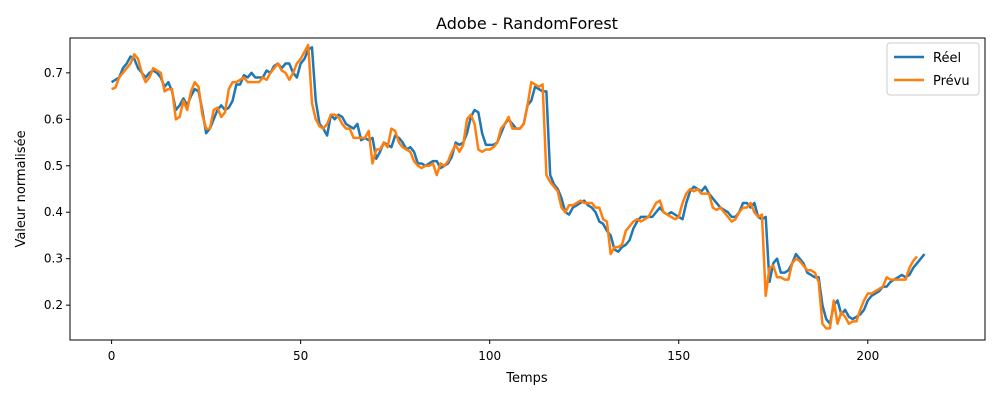 The width and height of the screenshot is (1000, 404). Describe the element at coordinates (53, 166) in the screenshot. I see `y-tick-label: 0.5` at that location.